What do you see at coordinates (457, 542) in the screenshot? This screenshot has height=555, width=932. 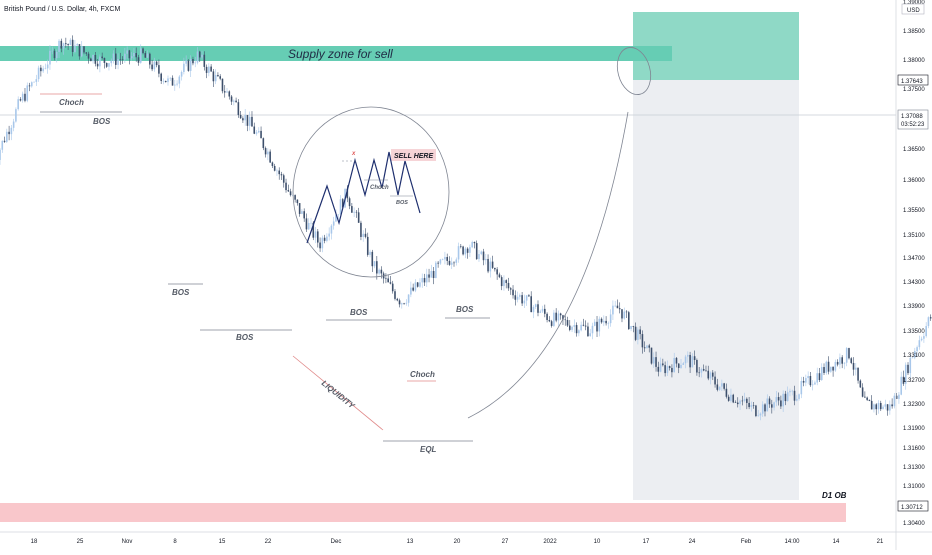 I see `x-tick-label: 20` at bounding box center [457, 542].